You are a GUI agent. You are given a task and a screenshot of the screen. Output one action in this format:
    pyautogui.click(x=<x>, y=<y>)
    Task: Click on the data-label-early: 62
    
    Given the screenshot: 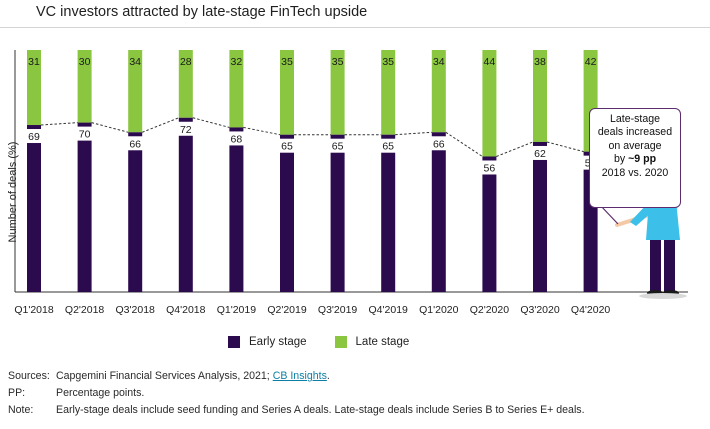 What is the action you would take?
    pyautogui.click(x=540, y=154)
    